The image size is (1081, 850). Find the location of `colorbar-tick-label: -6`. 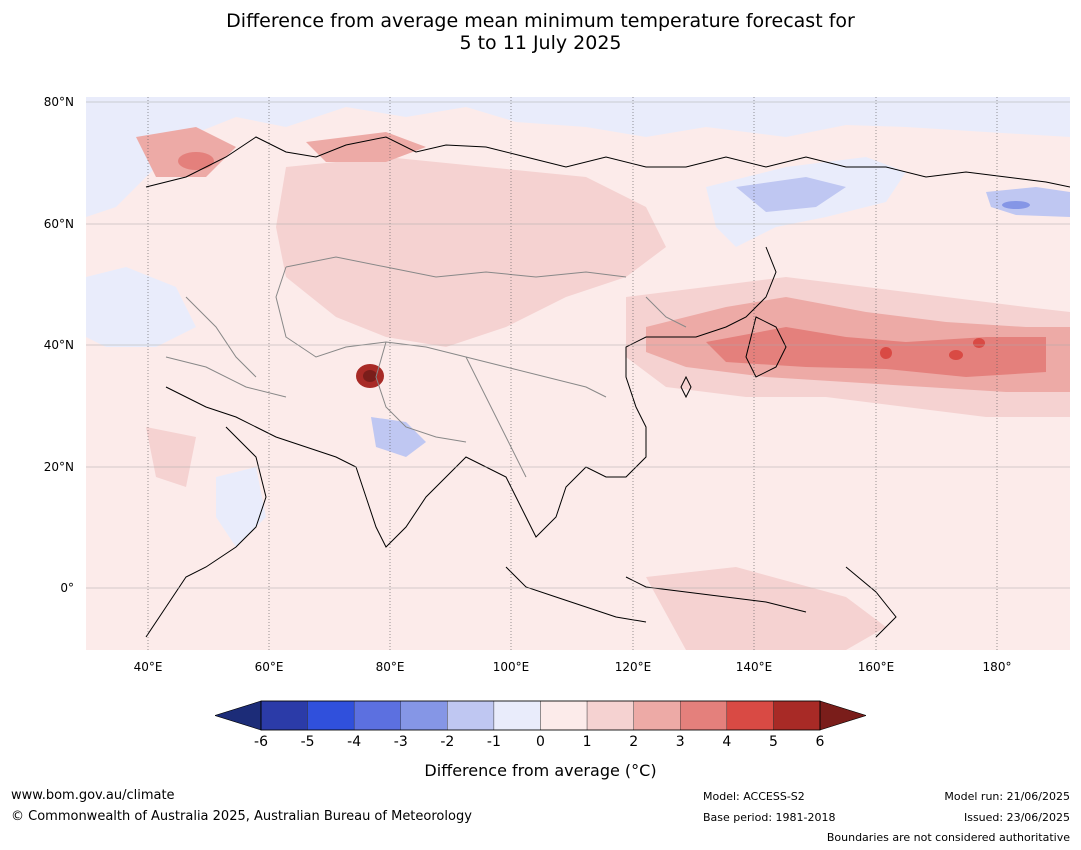

colorbar-tick-label: -6 is located at coordinates (261, 742).